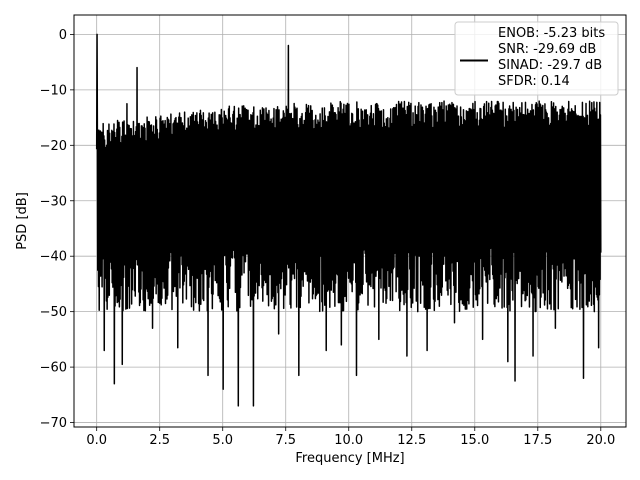 This screenshot has height=480, width=640. Describe the element at coordinates (411, 440) in the screenshot. I see `x-tick-label: 12.5` at that location.